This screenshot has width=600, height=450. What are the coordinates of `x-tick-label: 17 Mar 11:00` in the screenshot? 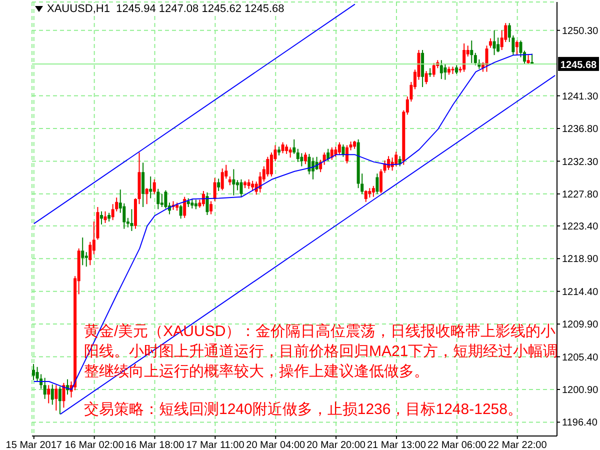 It's located at (215, 445).